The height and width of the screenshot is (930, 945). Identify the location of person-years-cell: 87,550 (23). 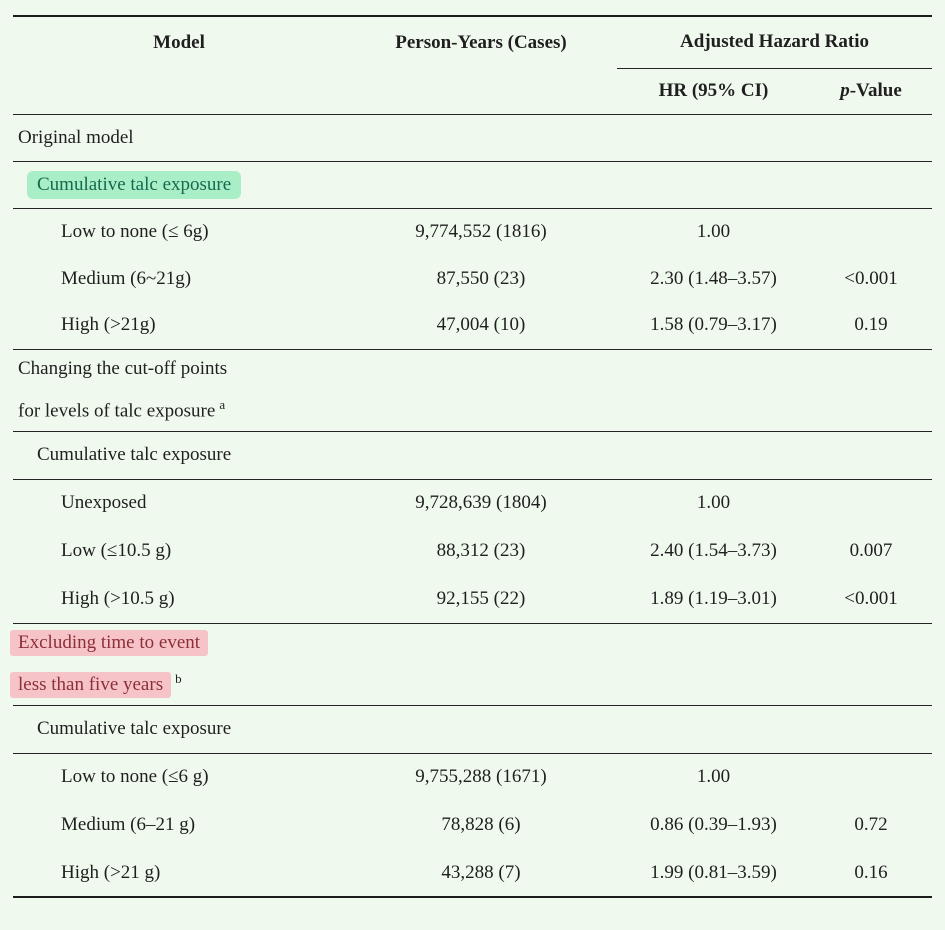
(481, 278).